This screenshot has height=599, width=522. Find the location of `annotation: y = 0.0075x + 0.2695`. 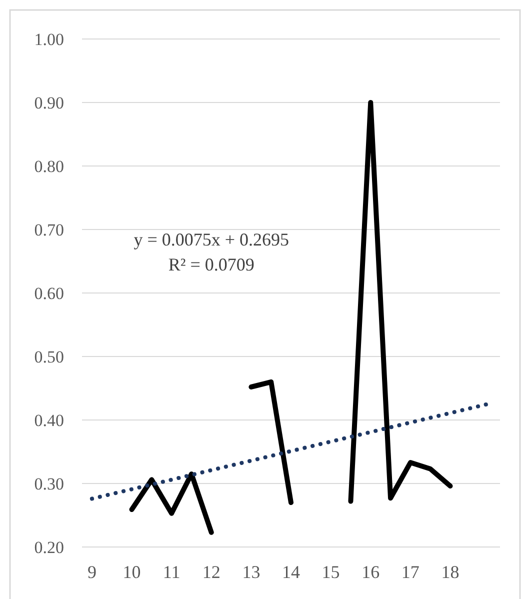

annotation: y = 0.0075x + 0.2695 is located at coordinates (212, 239).